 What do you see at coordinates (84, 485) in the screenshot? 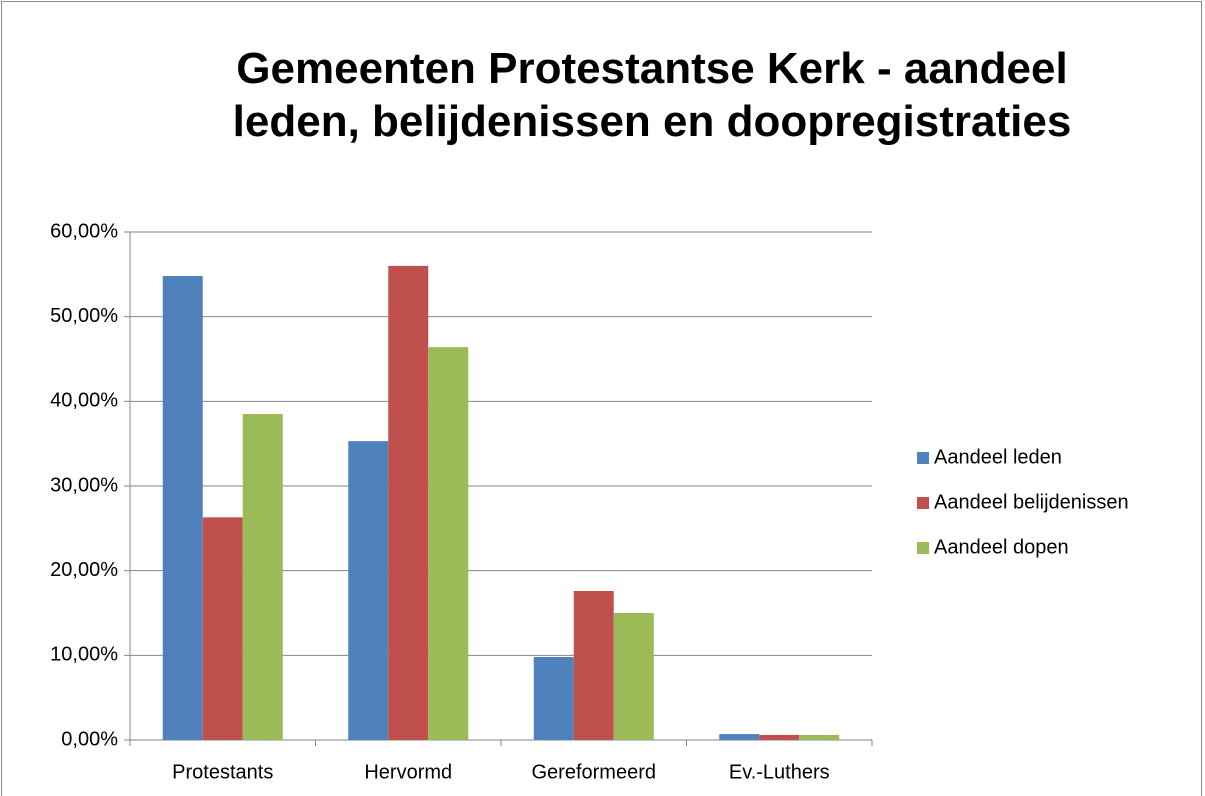
I see `y-tick-label: 30,00%` at bounding box center [84, 485].